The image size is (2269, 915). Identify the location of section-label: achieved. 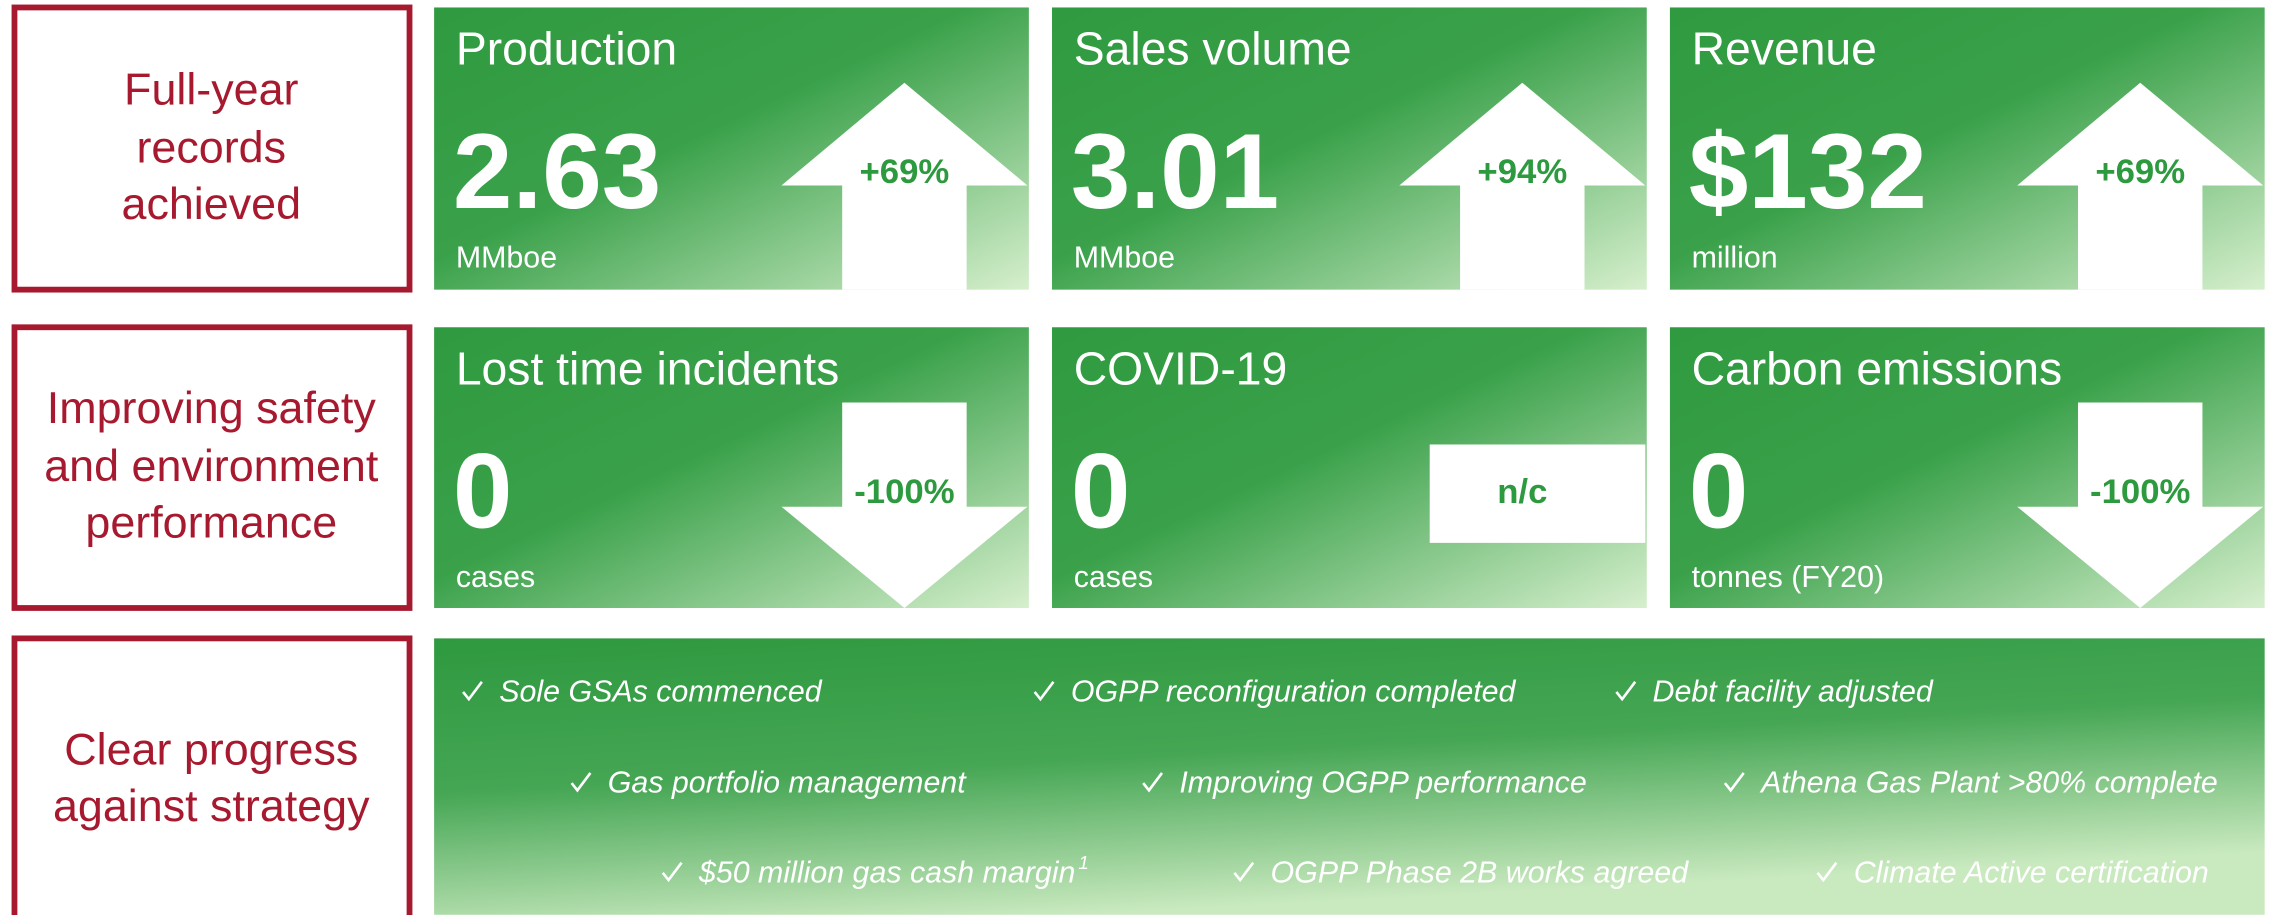
(212, 203).